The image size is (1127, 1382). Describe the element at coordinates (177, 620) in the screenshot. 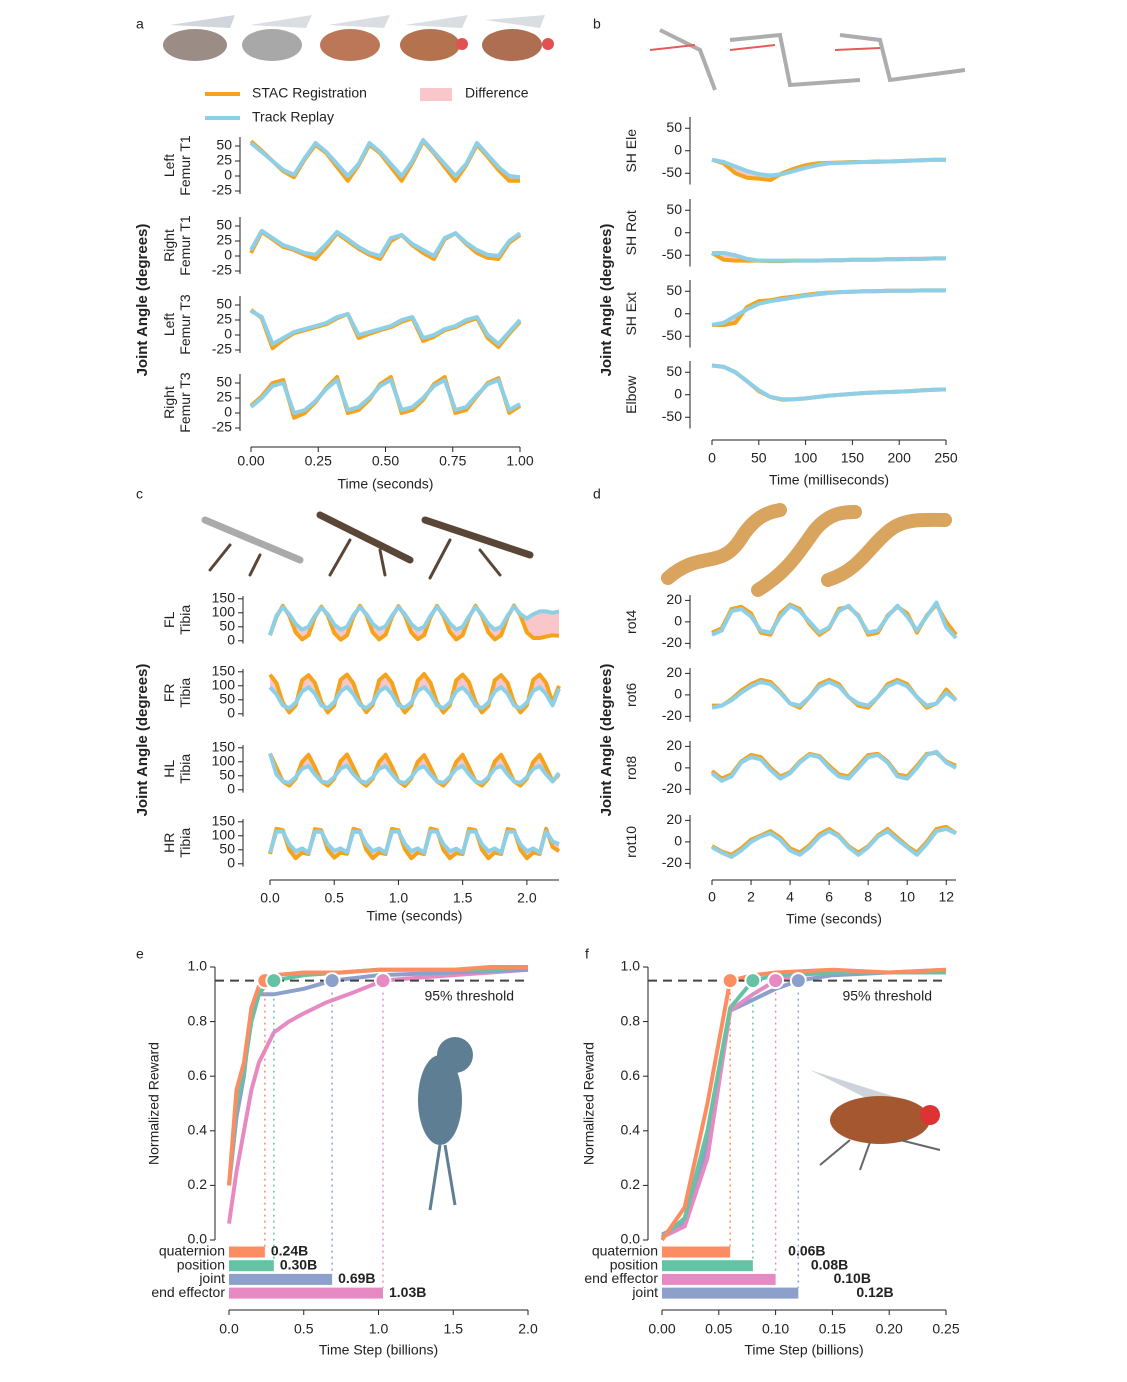

I see `subplot-label: FLTibia` at that location.